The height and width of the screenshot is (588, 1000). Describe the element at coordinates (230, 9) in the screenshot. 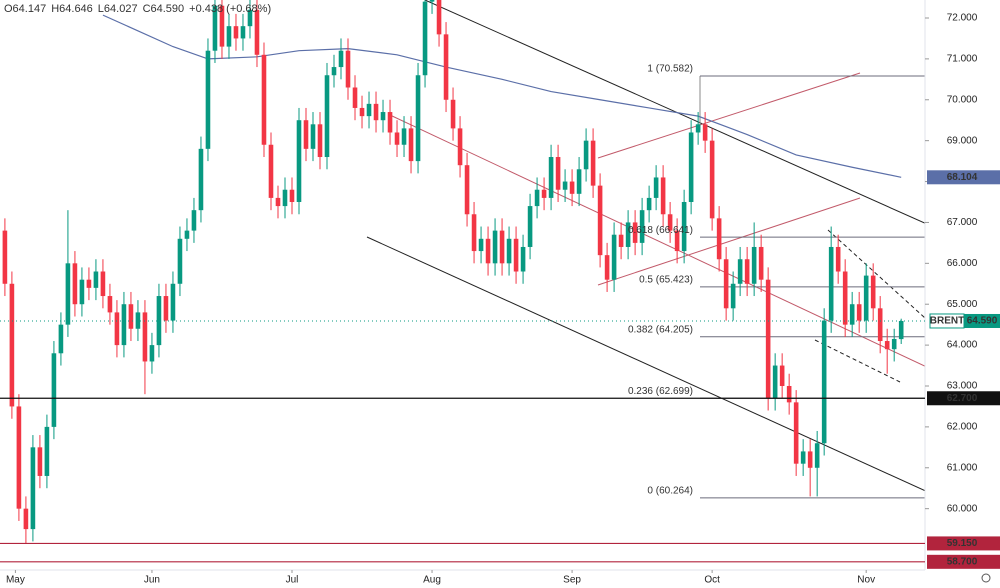

I see `ohlc-header: +0.438 (+0.68%)` at that location.